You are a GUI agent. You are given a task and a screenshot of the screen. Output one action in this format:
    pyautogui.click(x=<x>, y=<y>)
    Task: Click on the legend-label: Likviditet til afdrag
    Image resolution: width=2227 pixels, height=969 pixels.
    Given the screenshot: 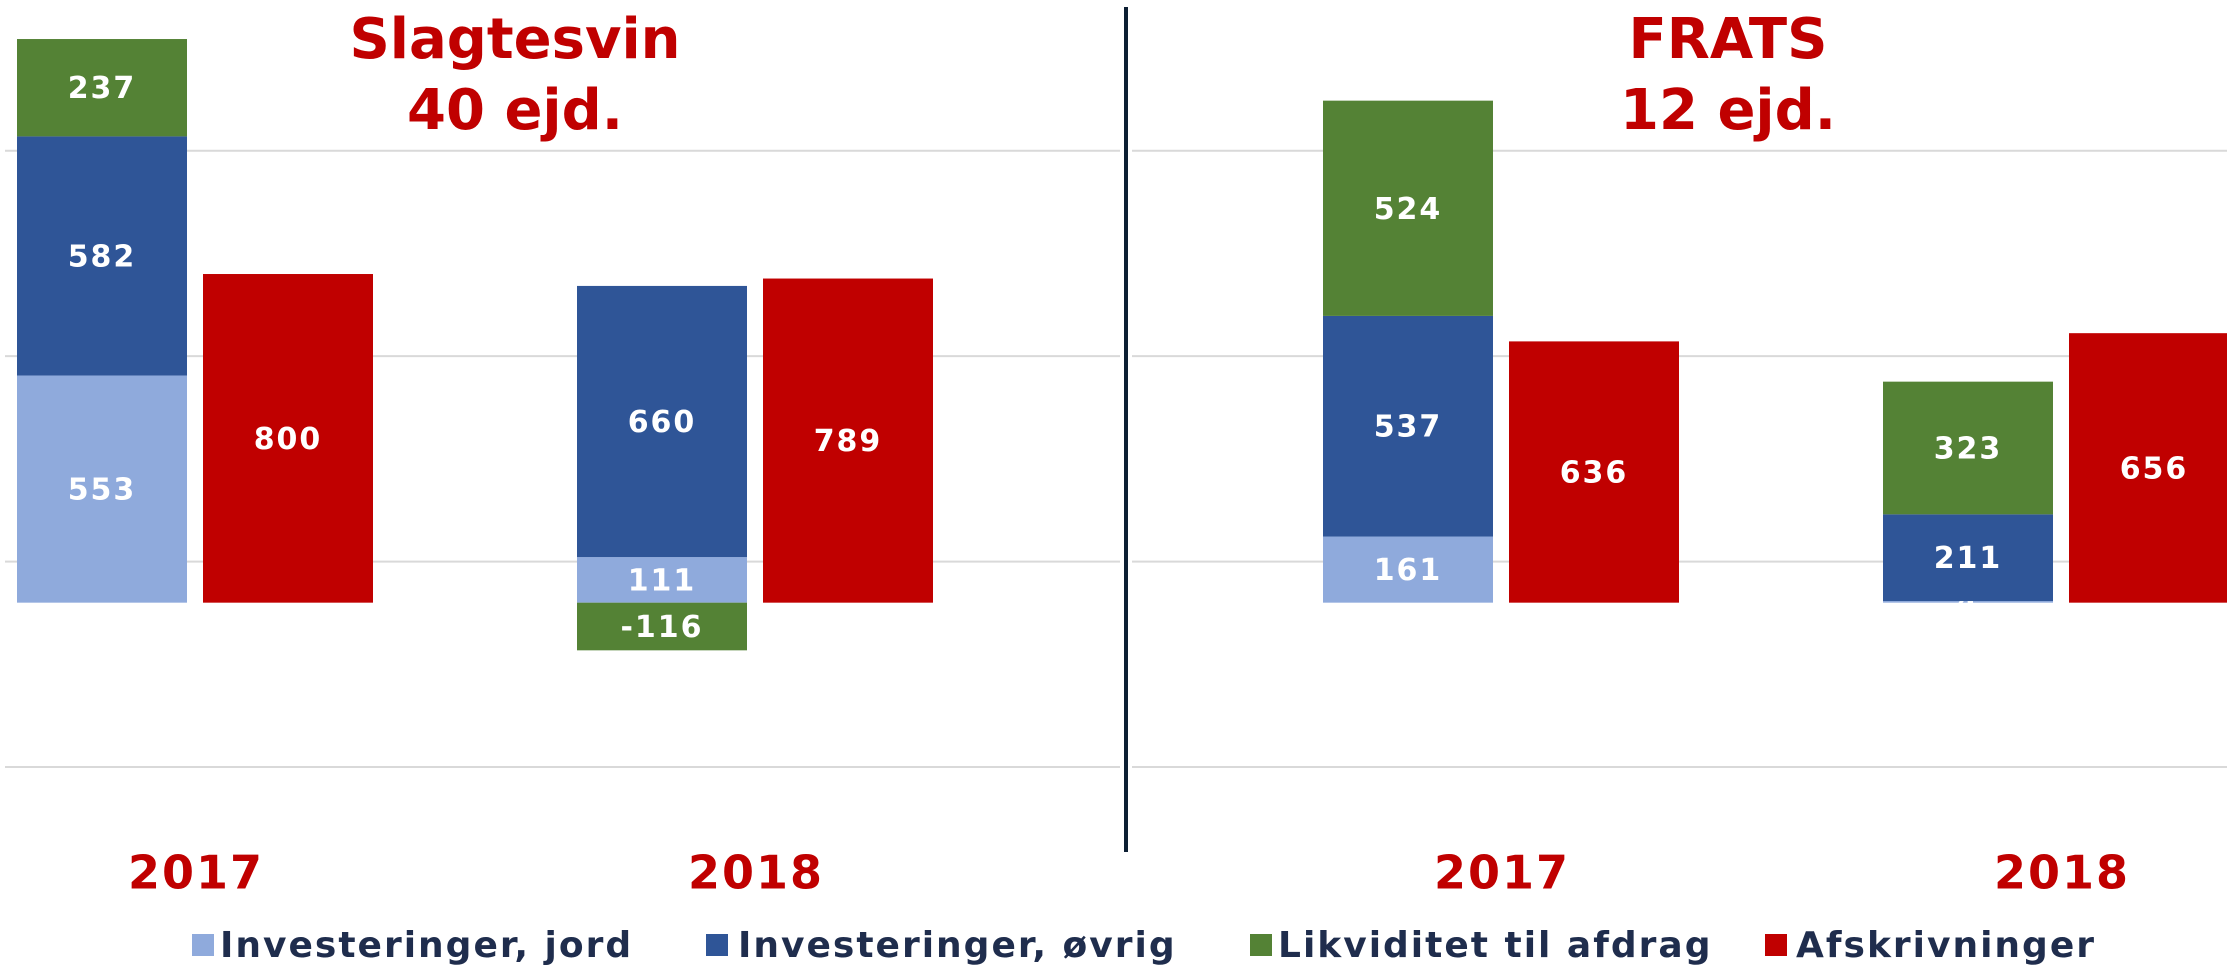 What is the action you would take?
    pyautogui.click(x=1495, y=945)
    